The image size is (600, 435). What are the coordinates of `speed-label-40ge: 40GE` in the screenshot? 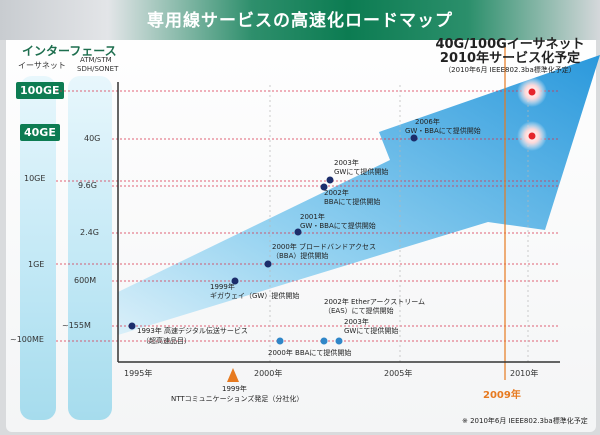 It's located at (40, 132).